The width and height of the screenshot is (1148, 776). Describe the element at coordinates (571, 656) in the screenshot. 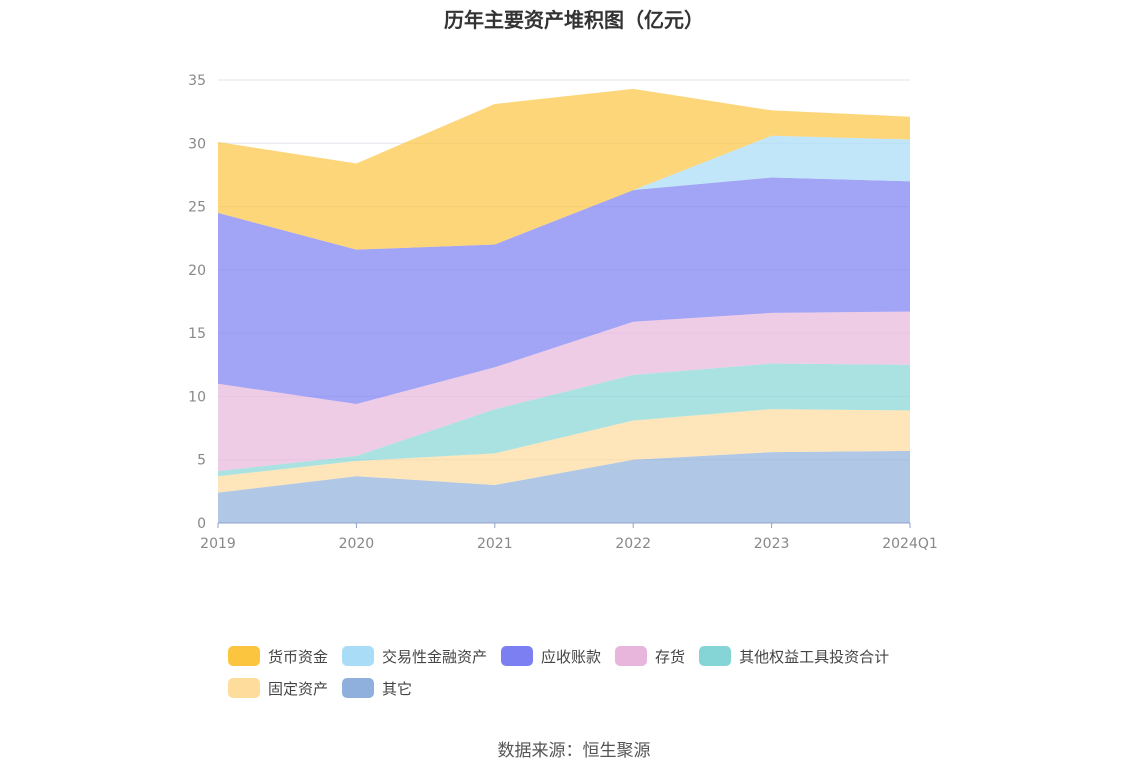

I see `legend-label: 应收账款` at that location.